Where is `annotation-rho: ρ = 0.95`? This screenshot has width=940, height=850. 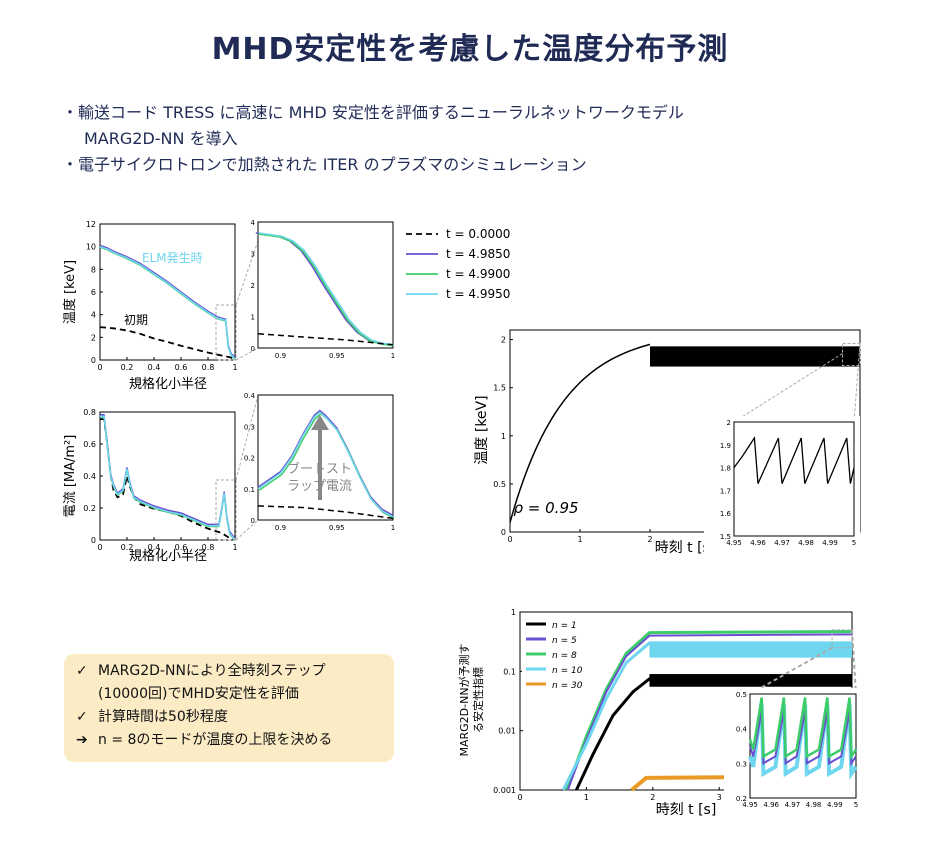
annotation-rho: ρ = 0.95 is located at coordinates (546, 508).